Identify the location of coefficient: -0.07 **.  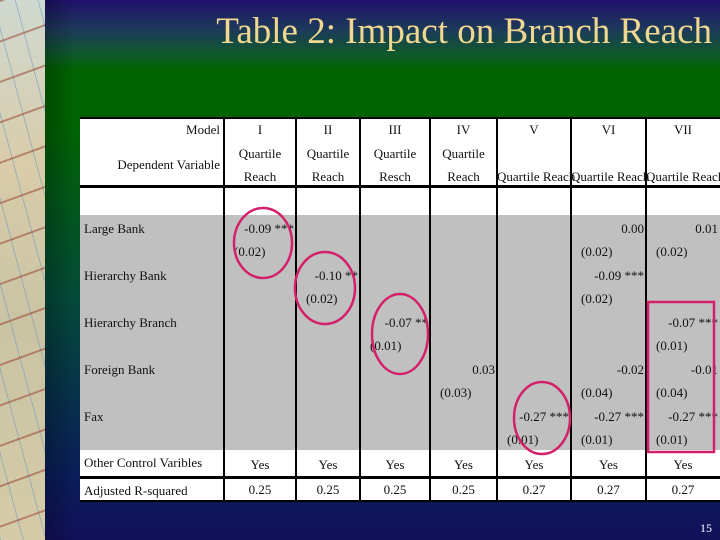
(406, 322).